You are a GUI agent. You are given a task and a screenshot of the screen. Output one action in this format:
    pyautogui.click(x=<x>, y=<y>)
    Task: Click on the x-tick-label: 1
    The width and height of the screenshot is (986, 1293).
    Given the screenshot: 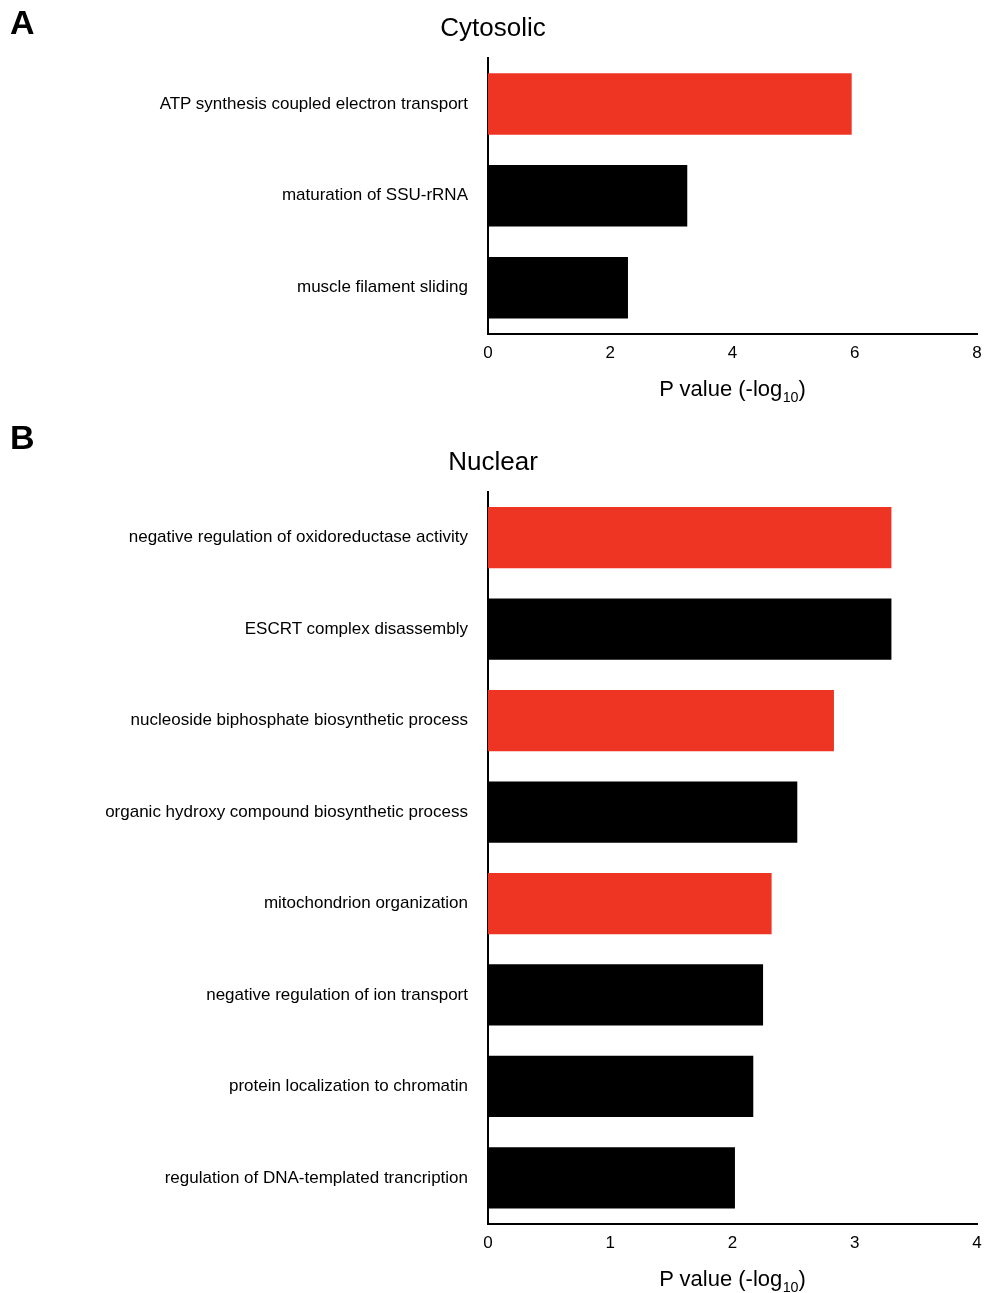 What is the action you would take?
    pyautogui.click(x=610, y=1243)
    